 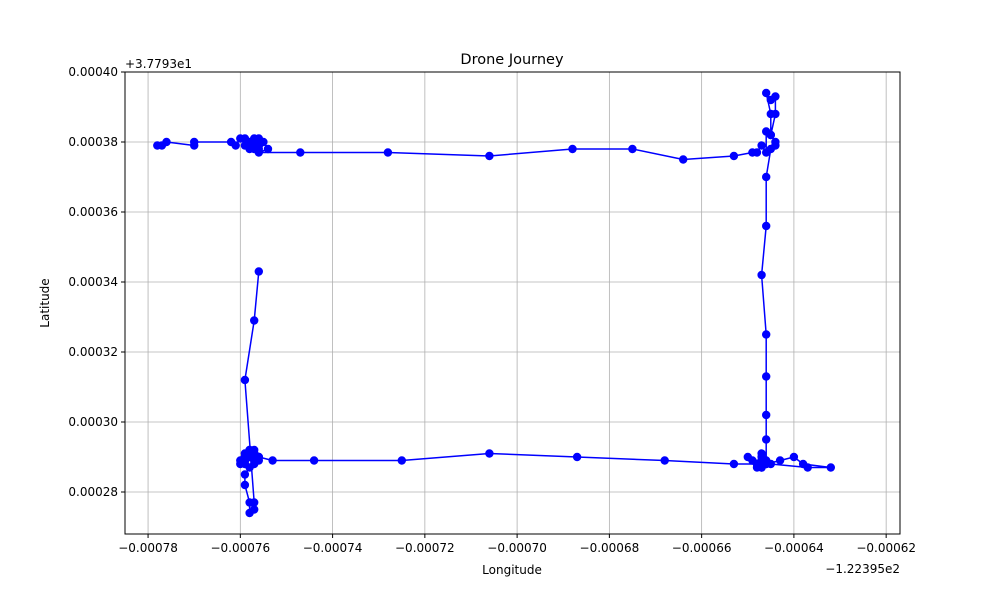 I want to click on x-tick-label: −0.00066, so click(x=702, y=548).